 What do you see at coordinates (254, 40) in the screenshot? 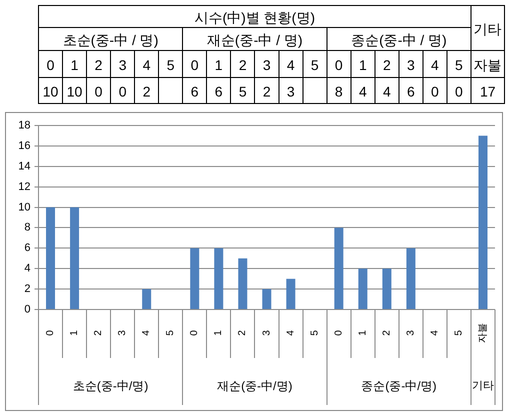
I see `text: 재순(중-中 / 명)` at bounding box center [254, 40].